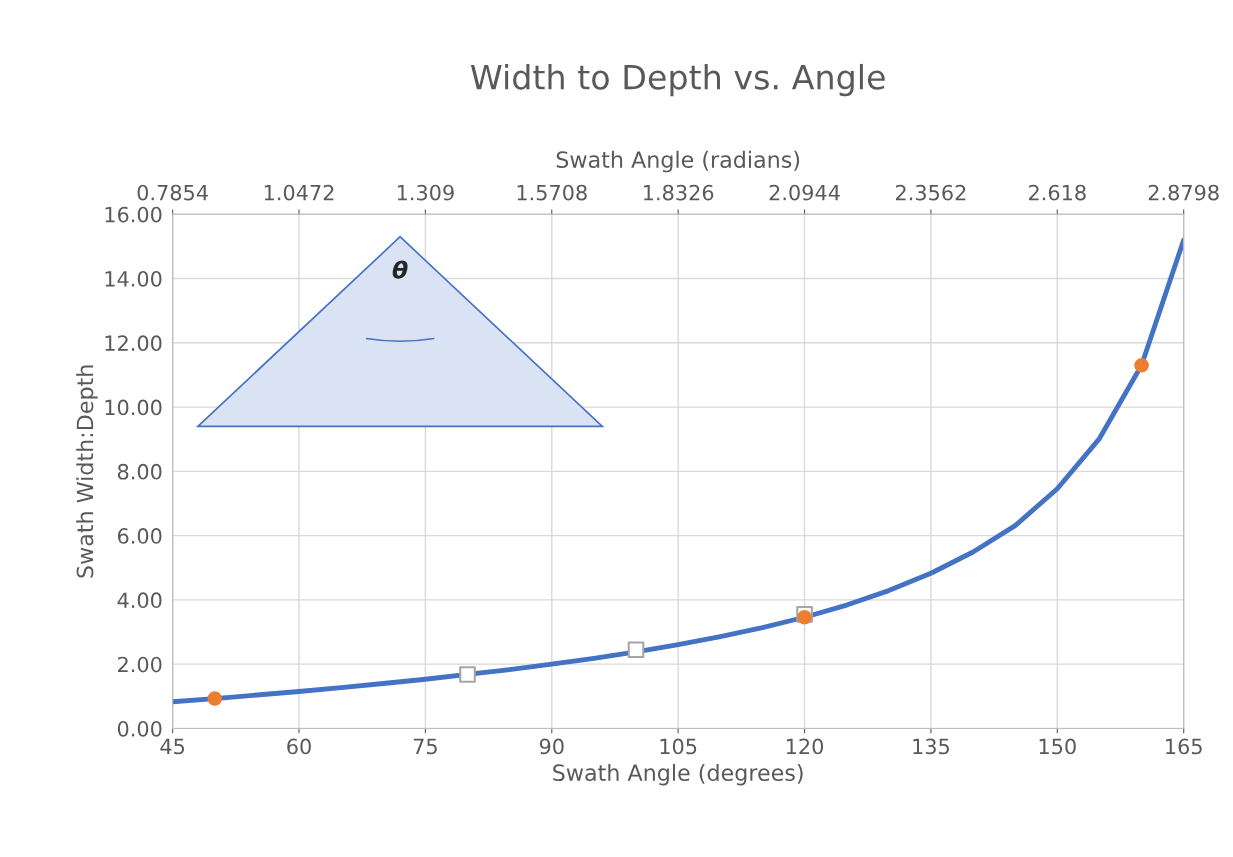 This screenshot has width=1233, height=857. What do you see at coordinates (139, 471) in the screenshot?
I see `y-tick-label: 8.00` at bounding box center [139, 471].